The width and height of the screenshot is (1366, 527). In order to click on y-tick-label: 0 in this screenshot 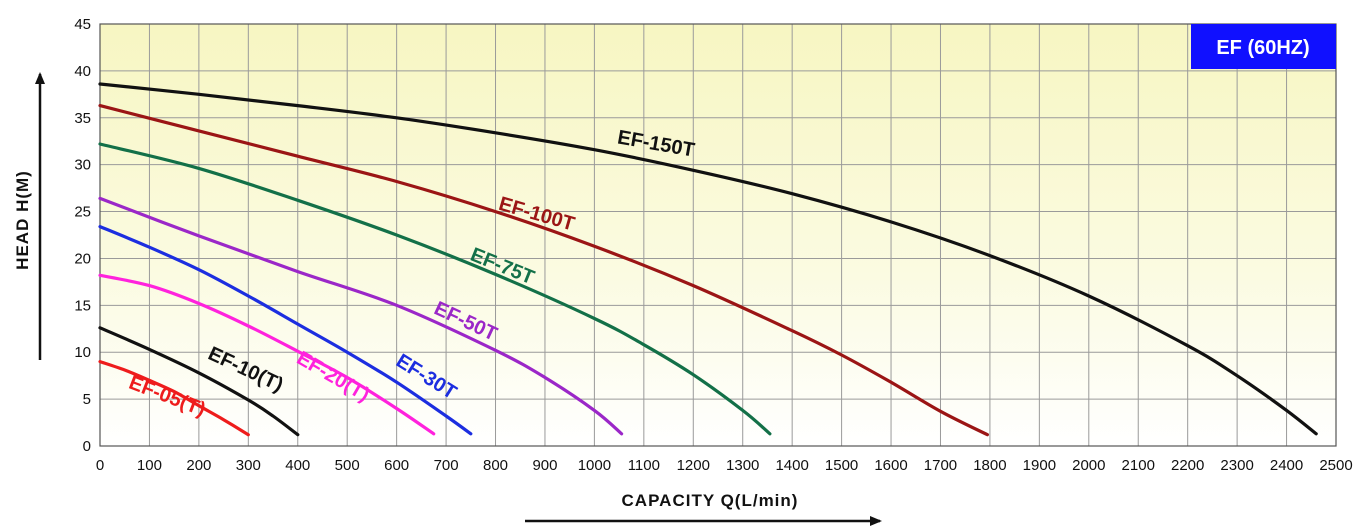, I will do `click(87, 446)`.